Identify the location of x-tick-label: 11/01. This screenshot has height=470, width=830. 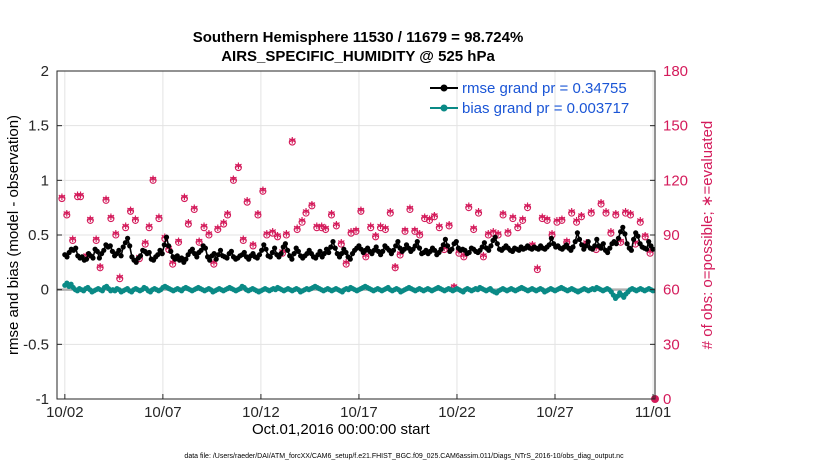
(653, 412).